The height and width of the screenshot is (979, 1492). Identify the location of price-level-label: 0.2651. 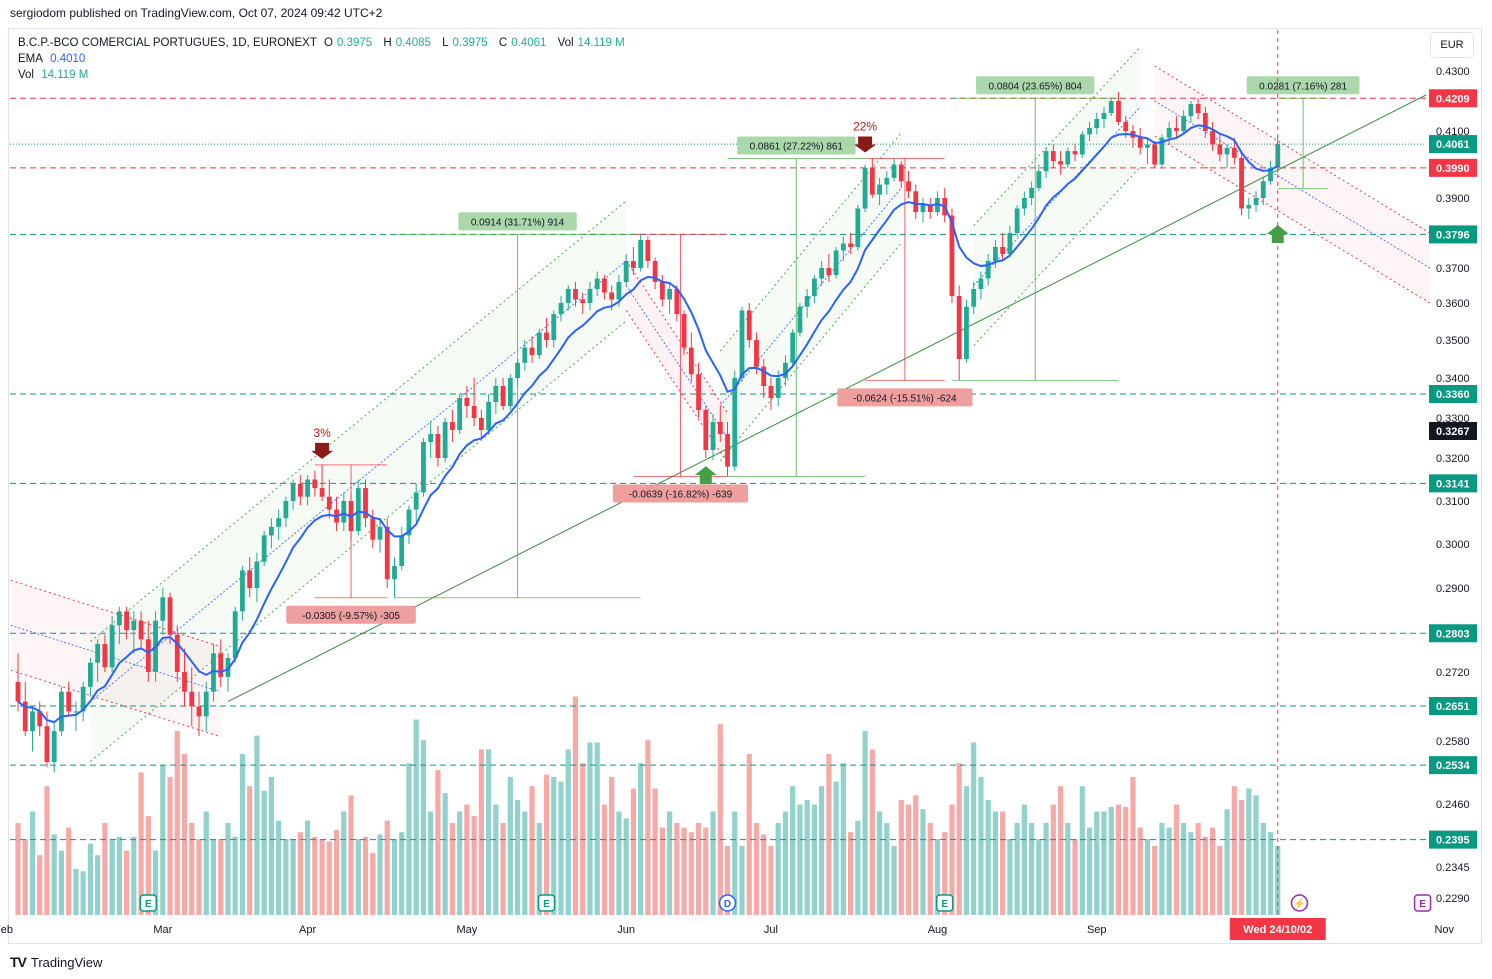
(1453, 706).